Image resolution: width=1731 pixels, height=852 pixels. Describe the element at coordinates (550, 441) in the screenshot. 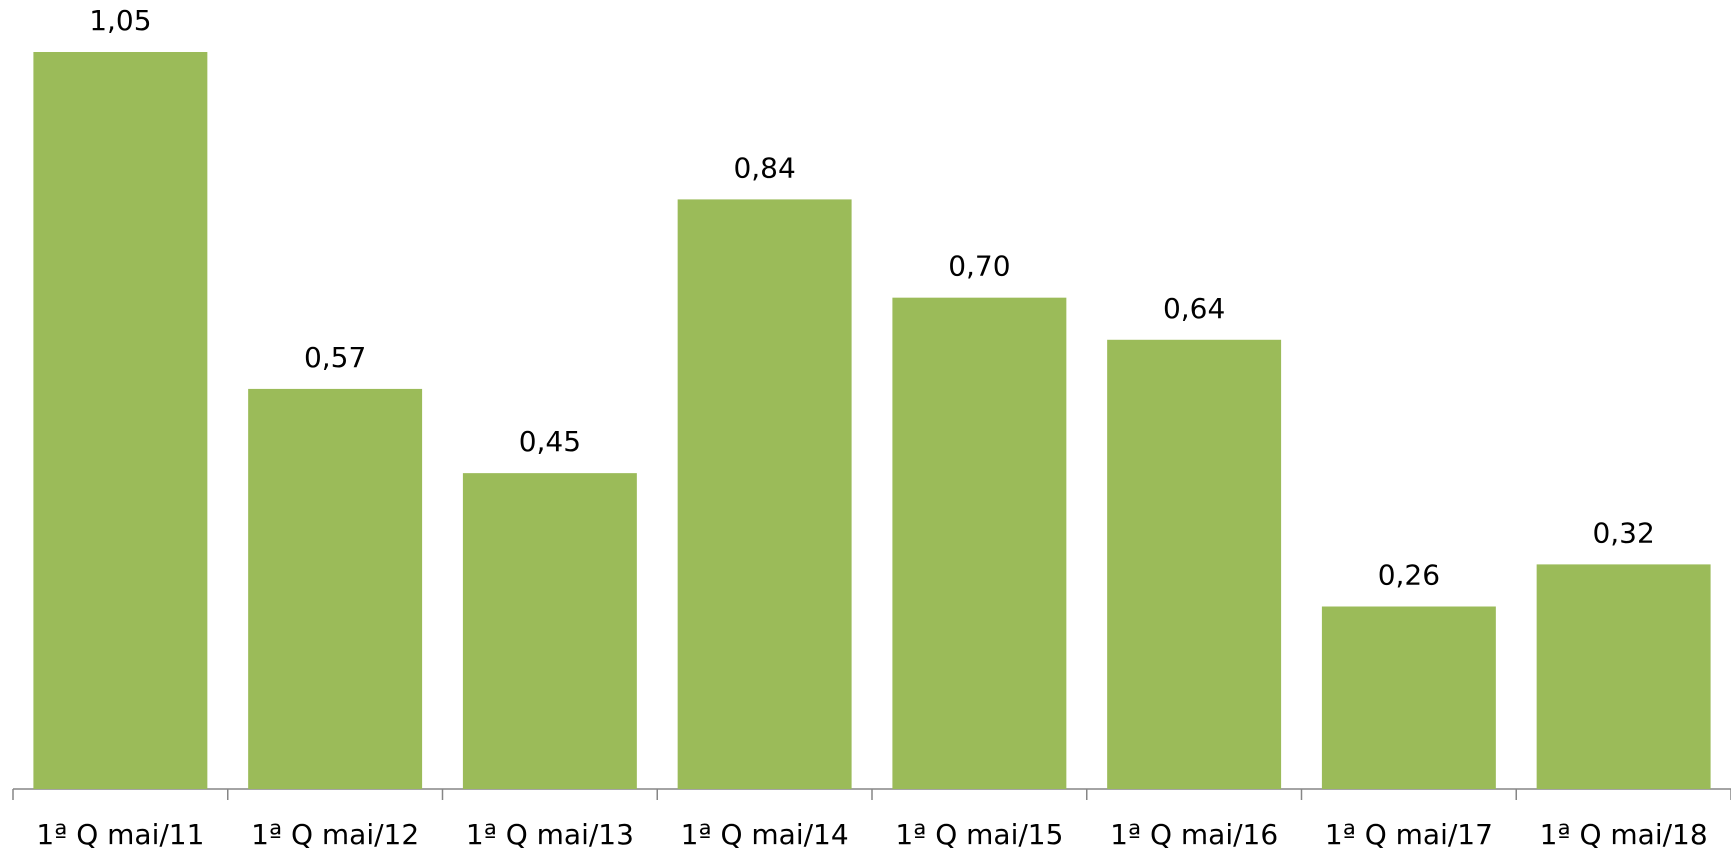

I see `data-label: 0,45` at that location.